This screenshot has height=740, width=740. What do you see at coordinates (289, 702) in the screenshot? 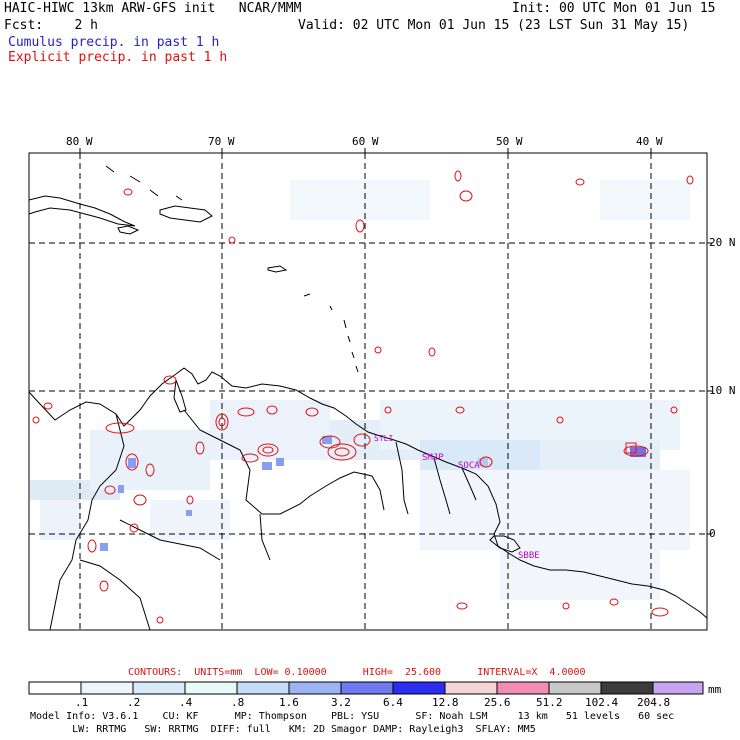
I see `colorbar-label: 1.6` at bounding box center [289, 702].